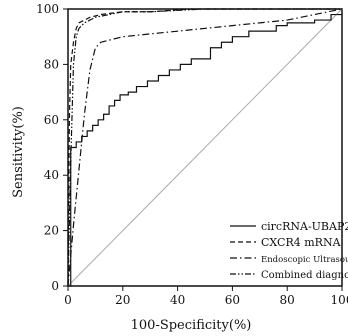 This screenshot has height=336, width=348. What do you see at coordinates (68, 300) in the screenshot?
I see `x-tick-label: 0` at bounding box center [68, 300].